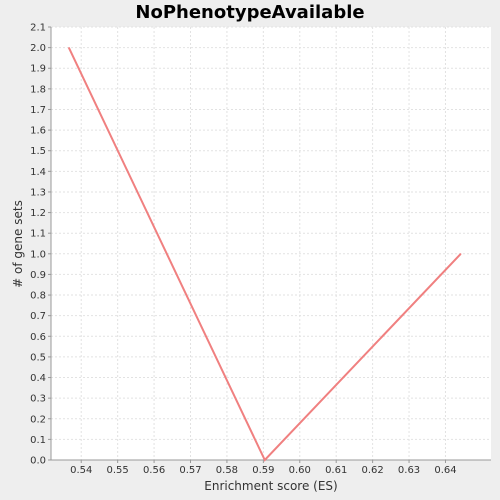 The height and width of the screenshot is (500, 500). What do you see at coordinates (38, 48) in the screenshot?
I see `y-tick-label: 2.0` at bounding box center [38, 48].